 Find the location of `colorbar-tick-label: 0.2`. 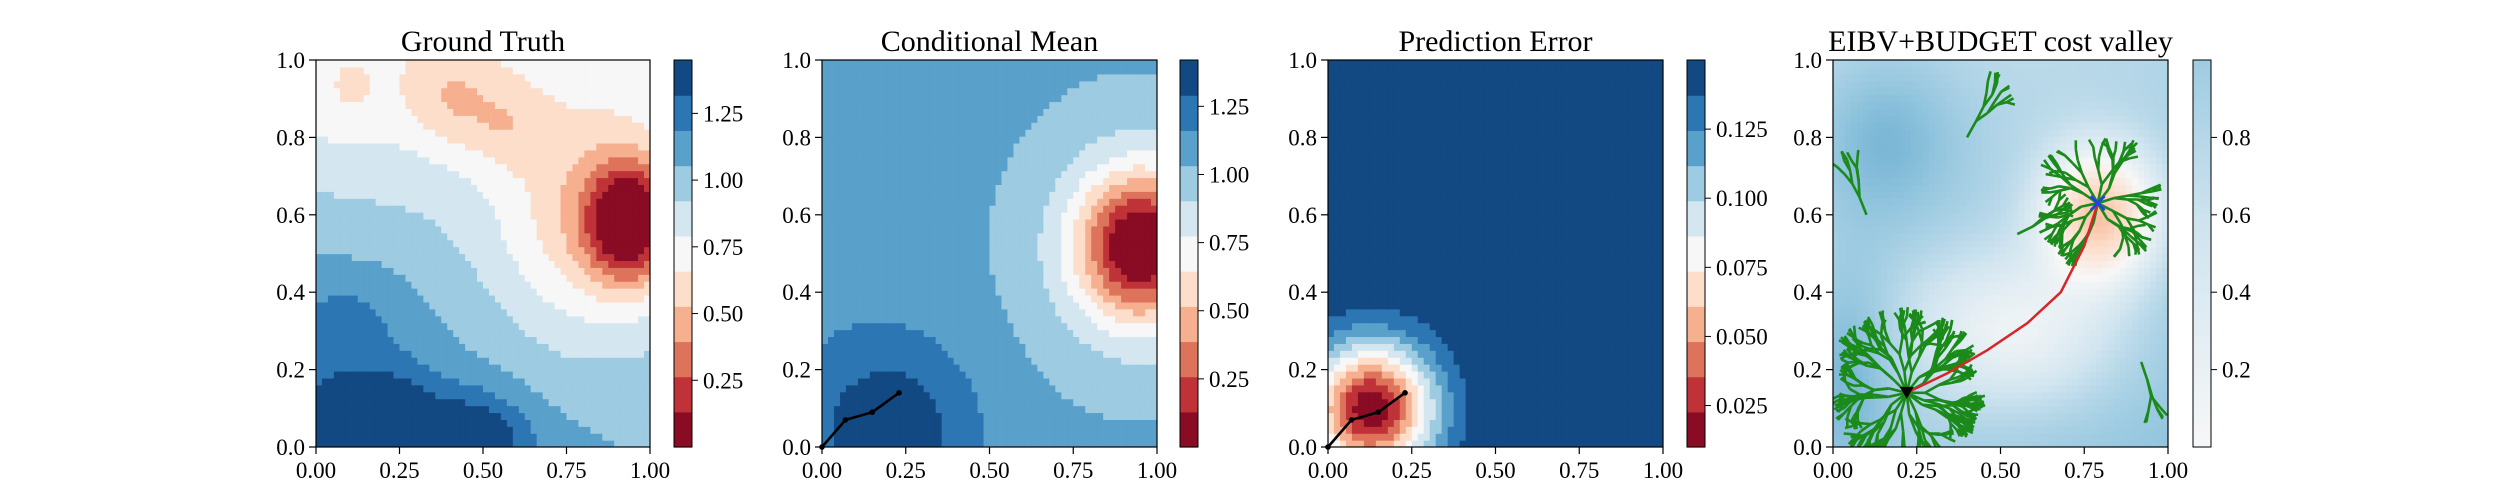

colorbar-tick-label: 0.2 is located at coordinates (2236, 370).